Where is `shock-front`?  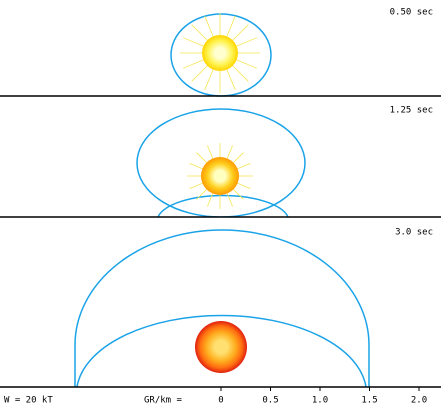
shock-front is located at coordinates (221, 162).